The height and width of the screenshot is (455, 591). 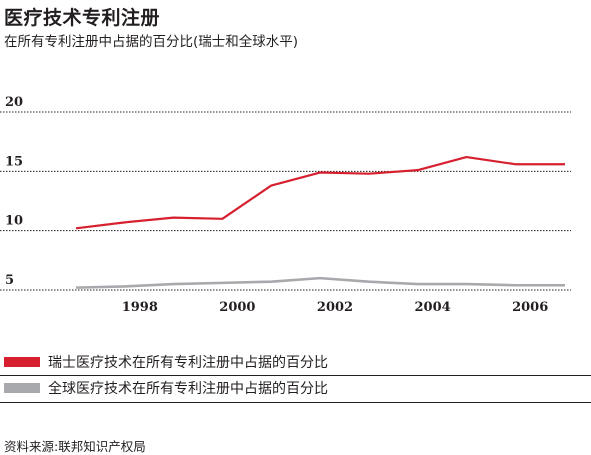 I want to click on series-line-global, so click(x=320, y=282).